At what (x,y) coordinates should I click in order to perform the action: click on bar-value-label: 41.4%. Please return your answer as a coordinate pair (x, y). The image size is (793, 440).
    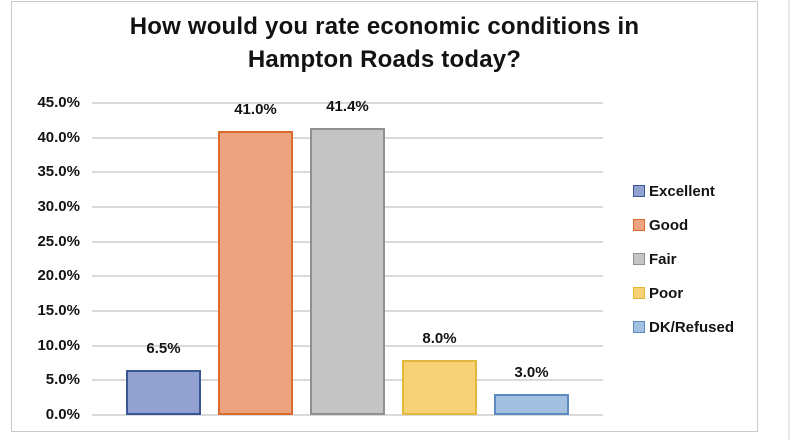
    Looking at the image, I should click on (347, 106).